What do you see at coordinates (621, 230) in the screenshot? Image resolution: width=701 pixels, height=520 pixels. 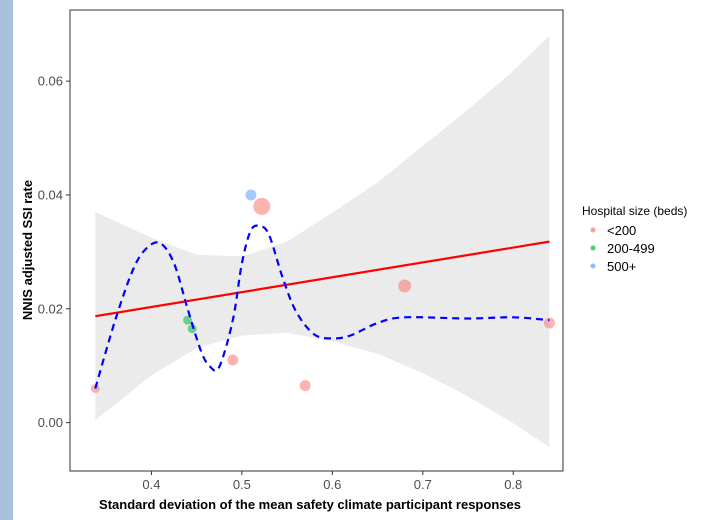 I see `legend-label: <200` at bounding box center [621, 230].